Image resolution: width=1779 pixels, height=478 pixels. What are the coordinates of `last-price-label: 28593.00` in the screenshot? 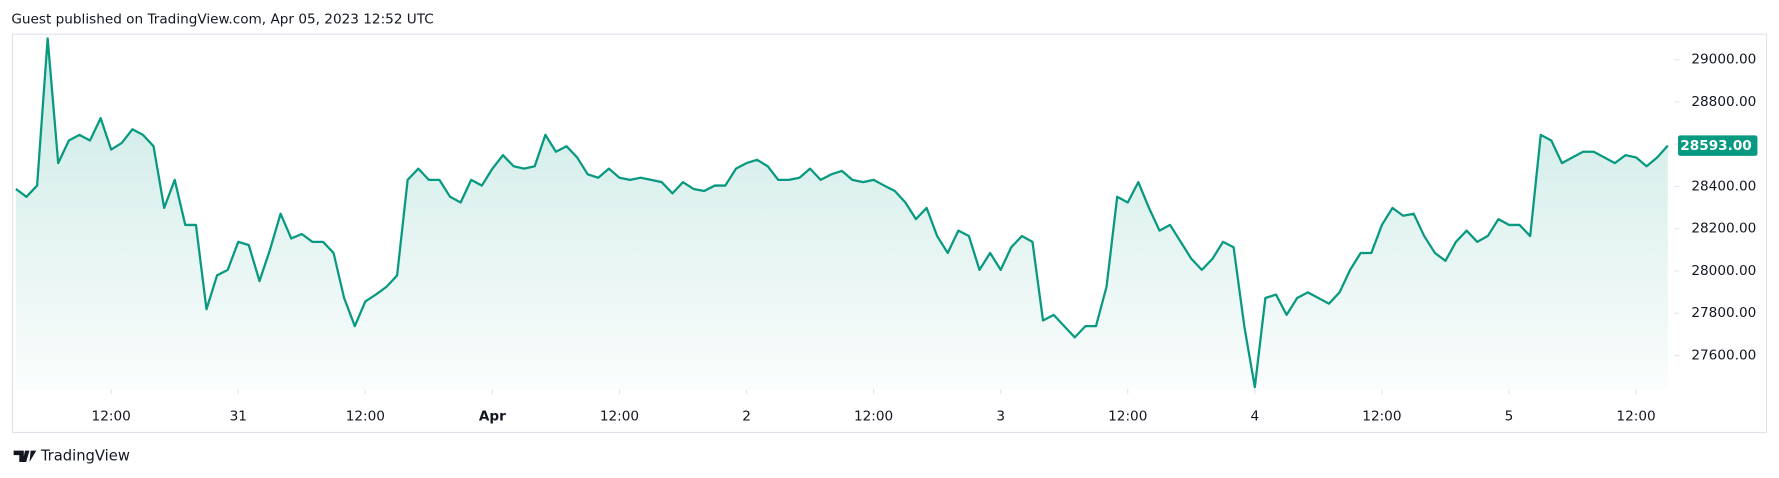 It's located at (1715, 146).